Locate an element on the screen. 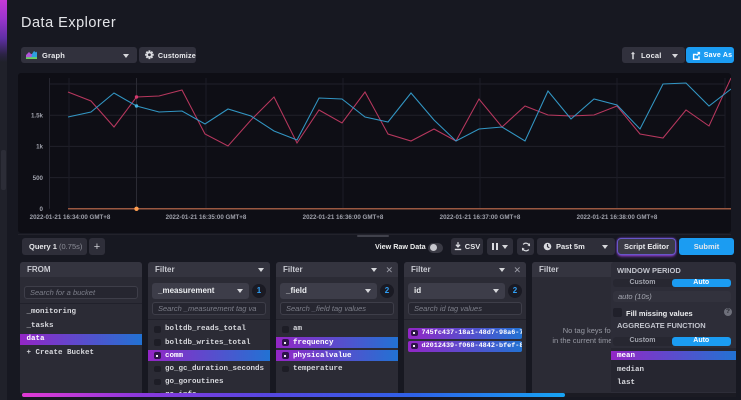 This screenshot has height=400, width=741. svg-text: 2022-01-21 16:38:00 GMT+8 is located at coordinates (617, 217).